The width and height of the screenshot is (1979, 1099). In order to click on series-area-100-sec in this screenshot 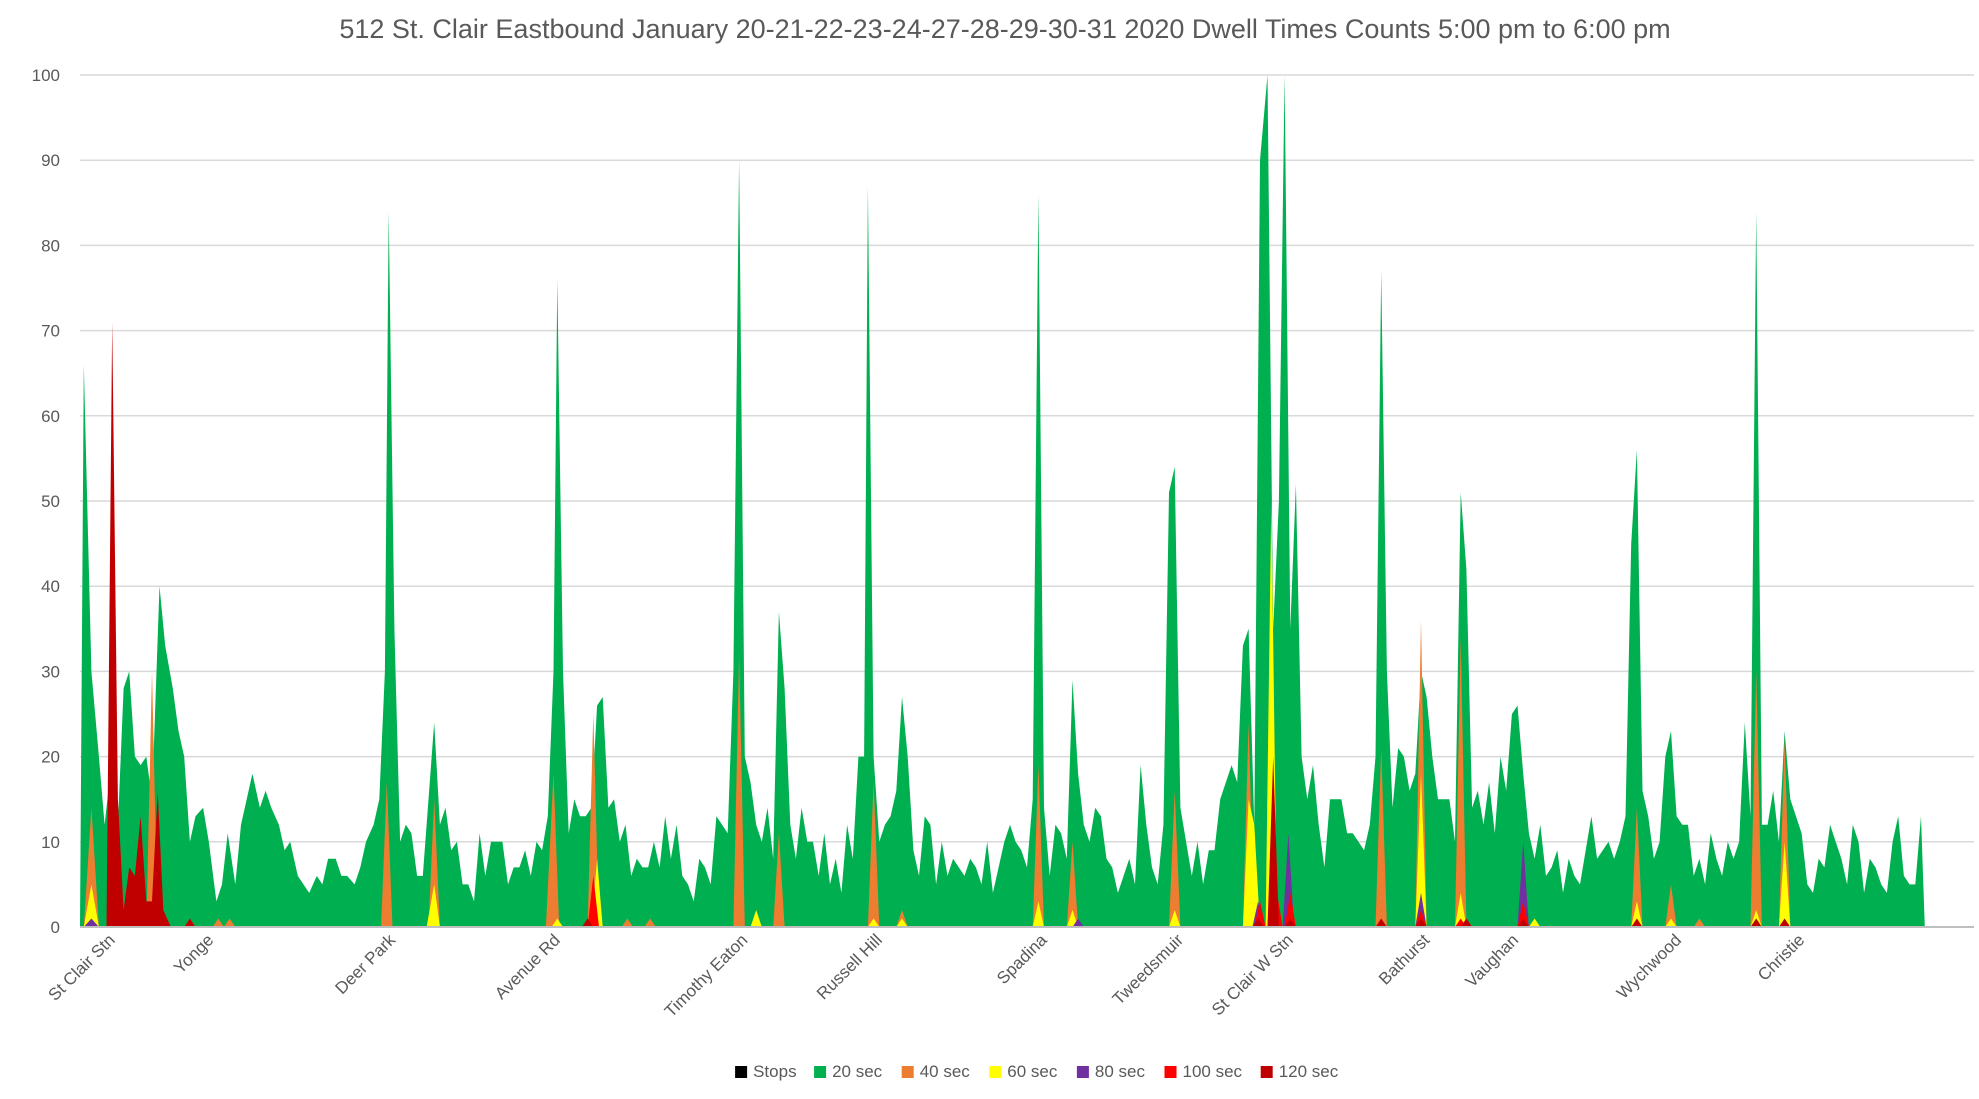, I will do `click(1058, 901)`.